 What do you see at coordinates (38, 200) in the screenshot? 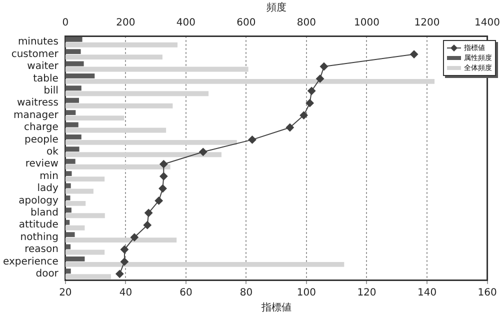
I see `y-tick-label: apology` at bounding box center [38, 200].